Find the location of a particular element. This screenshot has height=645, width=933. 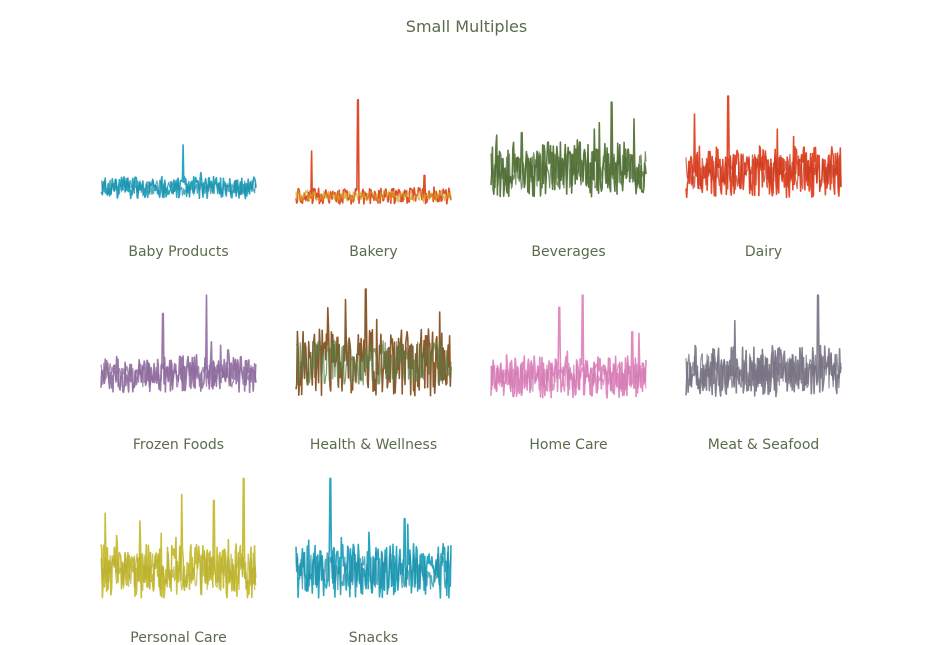

series-line-secondary-snacks is located at coordinates (373, 571).